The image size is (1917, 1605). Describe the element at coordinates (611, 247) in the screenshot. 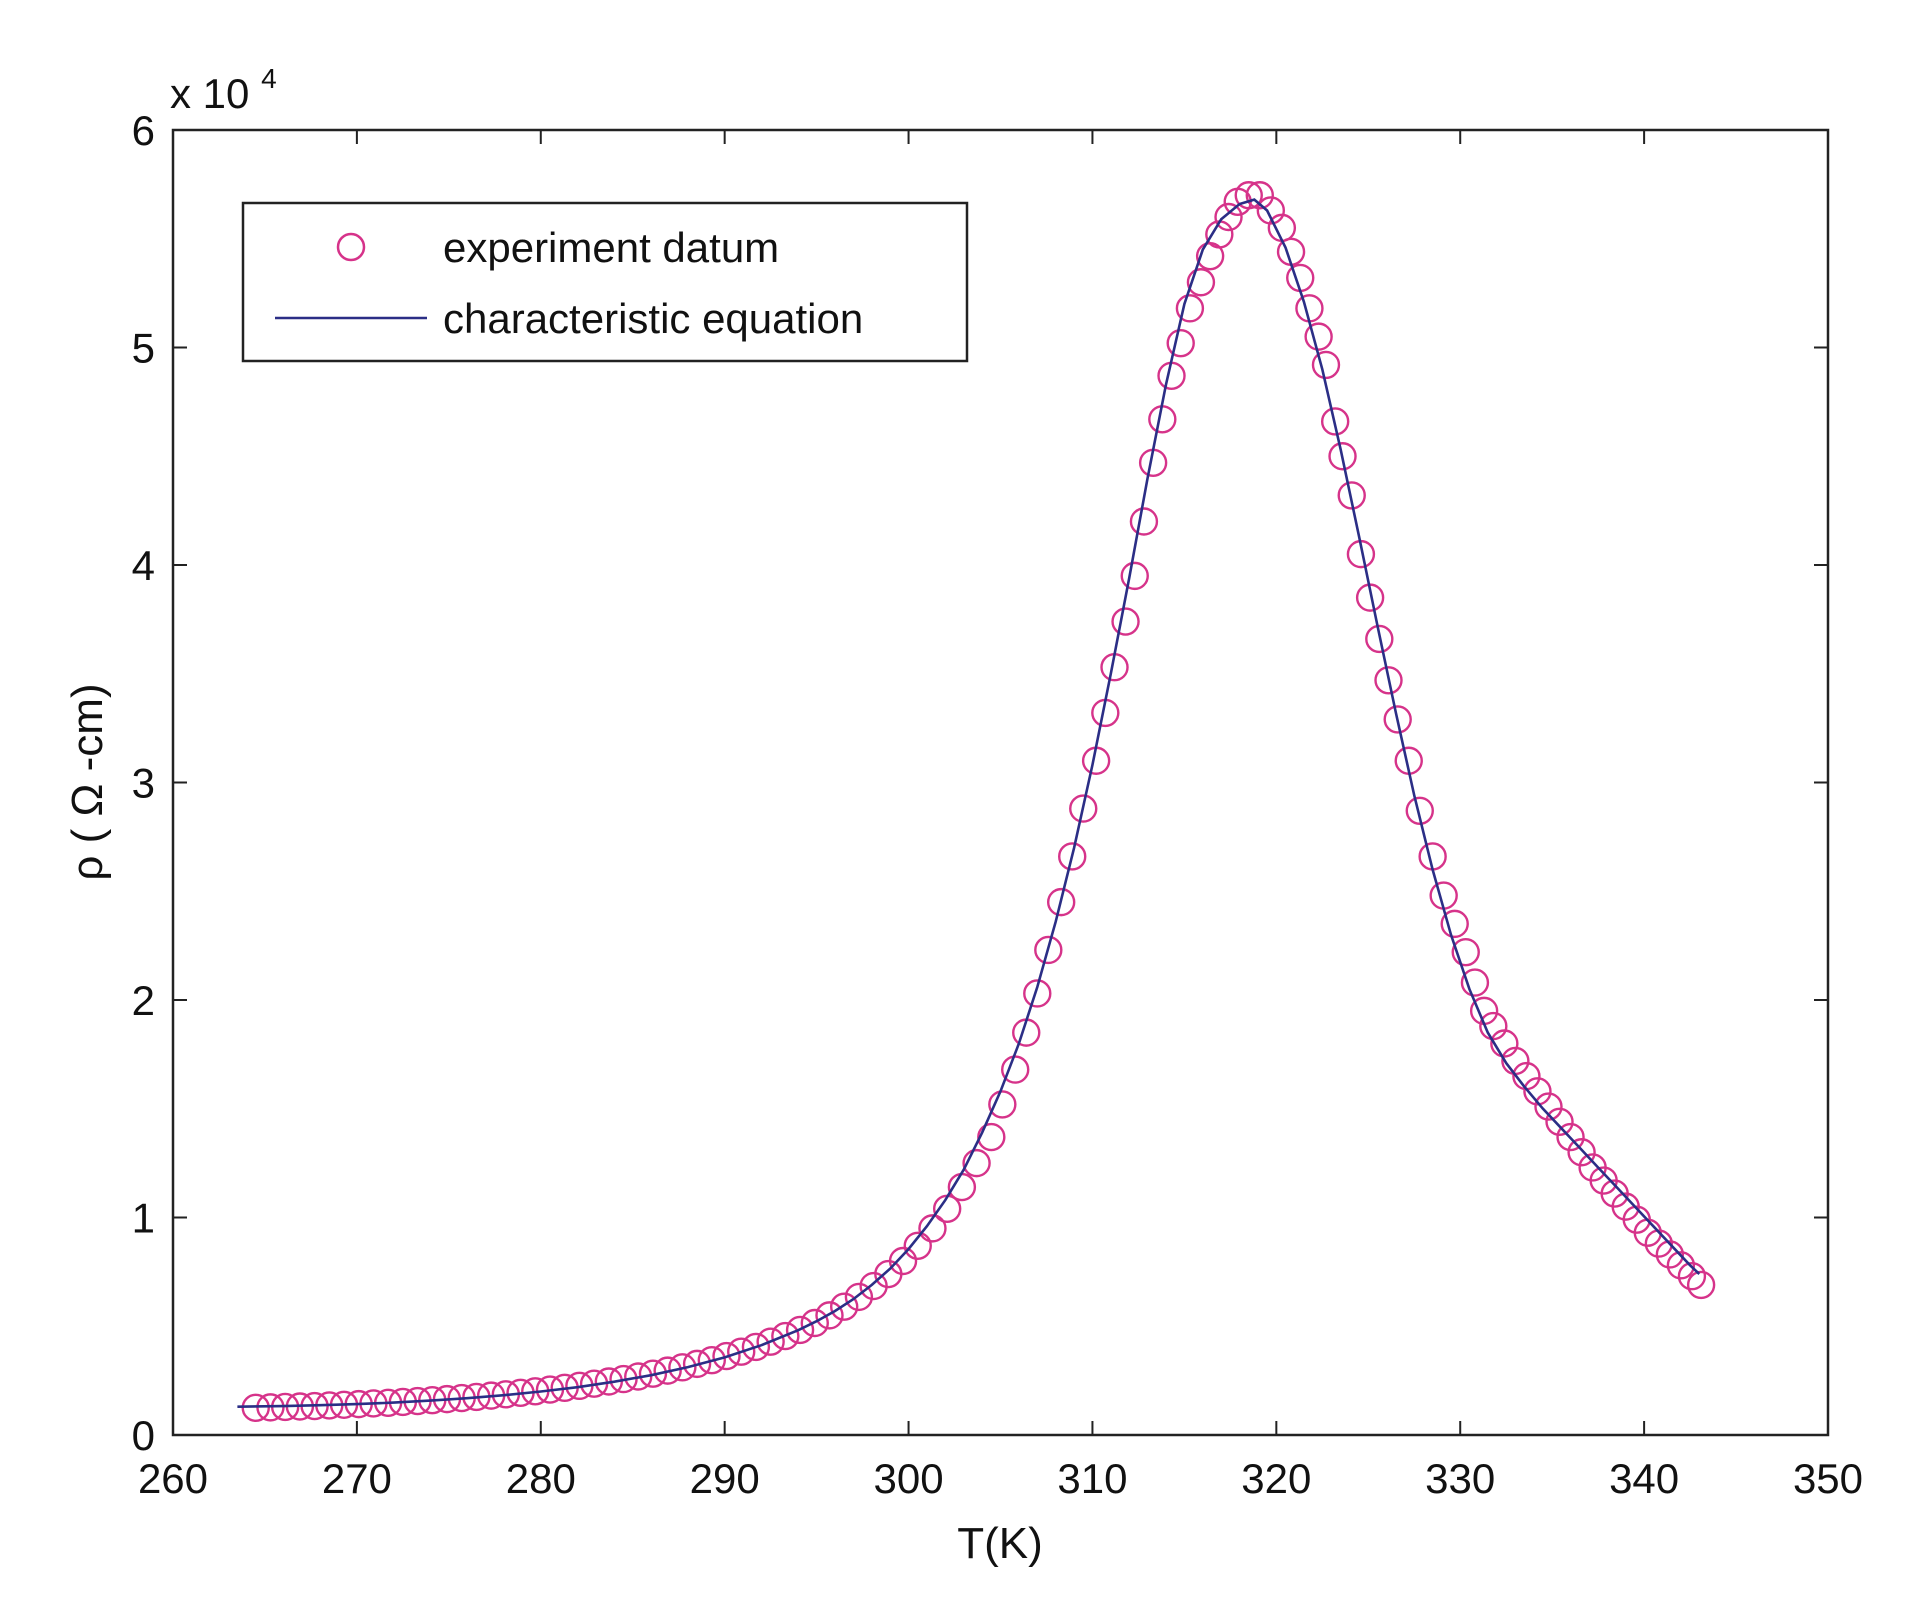

I see `legend-label-experiment: experiment datum` at that location.